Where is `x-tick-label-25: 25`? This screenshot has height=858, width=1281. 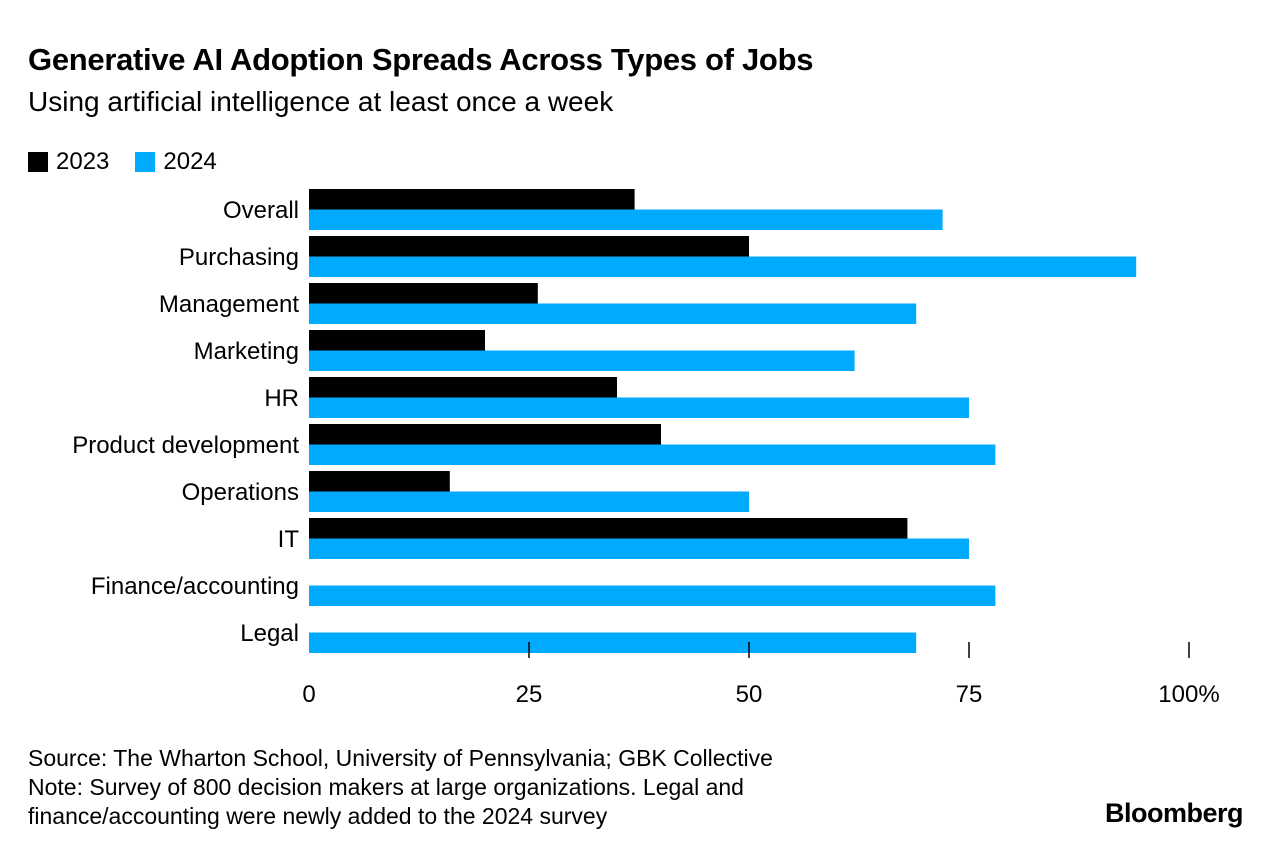
x-tick-label-25: 25 is located at coordinates (529, 694).